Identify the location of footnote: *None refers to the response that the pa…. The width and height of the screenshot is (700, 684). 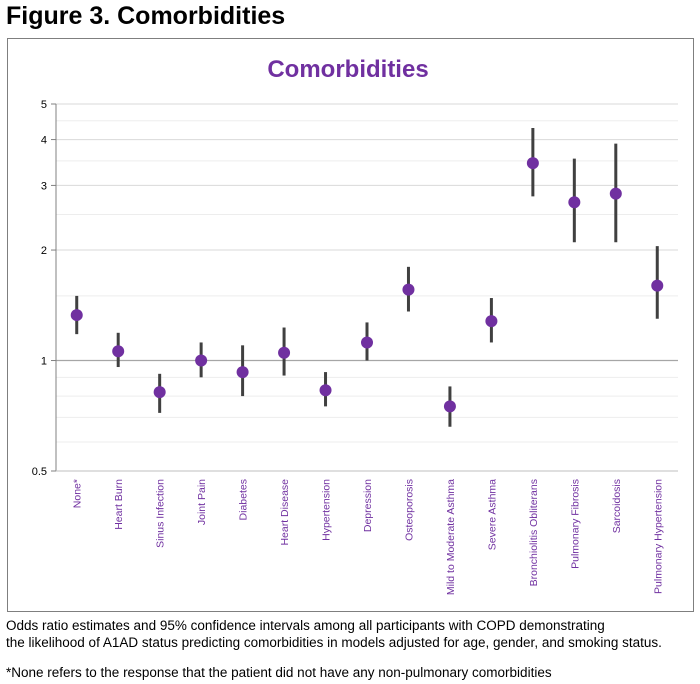
(279, 672).